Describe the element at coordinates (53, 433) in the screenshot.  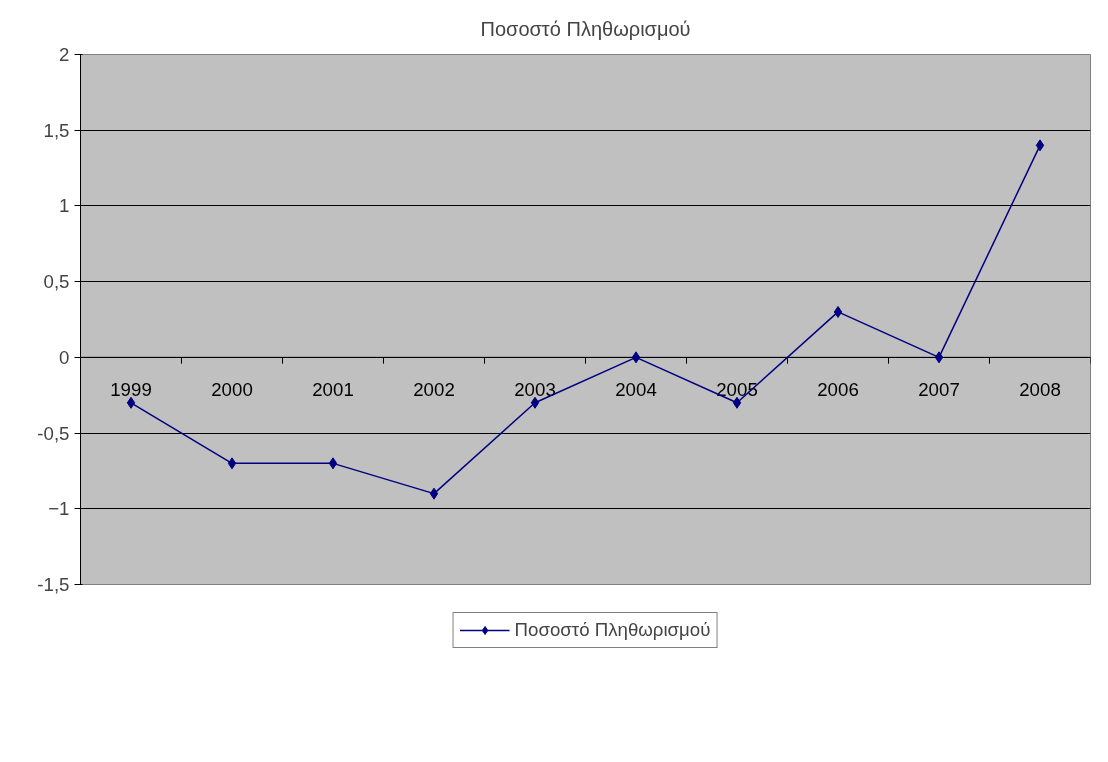
I see `y-tick-label: -0,5` at that location.